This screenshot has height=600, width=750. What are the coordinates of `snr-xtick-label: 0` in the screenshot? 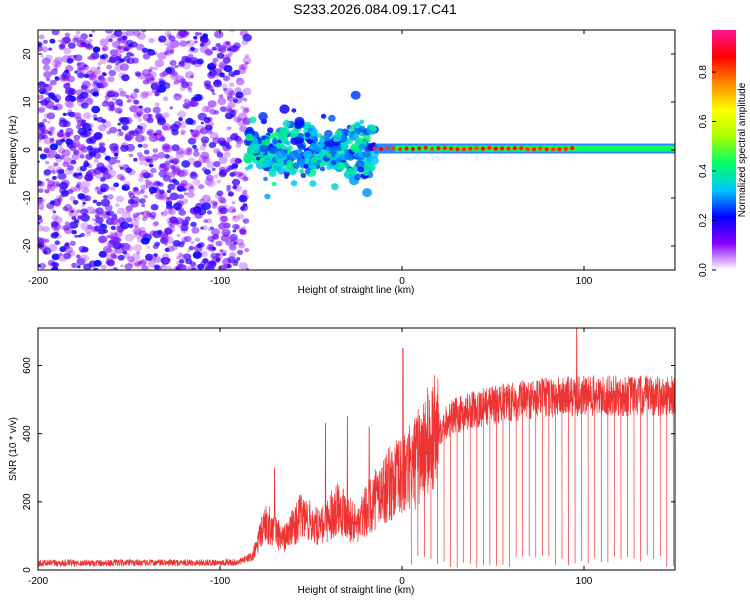 It's located at (402, 581).